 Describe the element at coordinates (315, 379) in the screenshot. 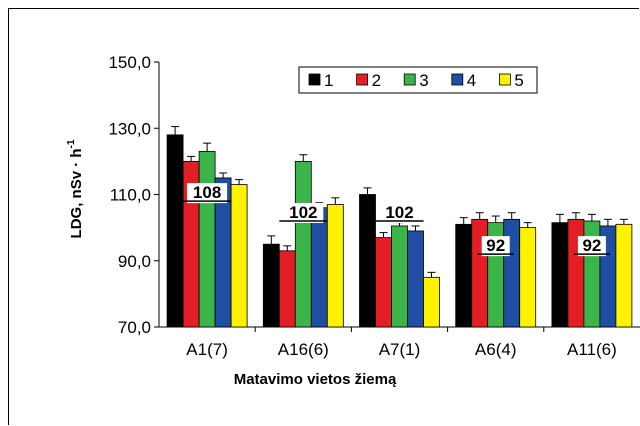

I see `x-axis-title: Matavimo vietos žiemą` at that location.